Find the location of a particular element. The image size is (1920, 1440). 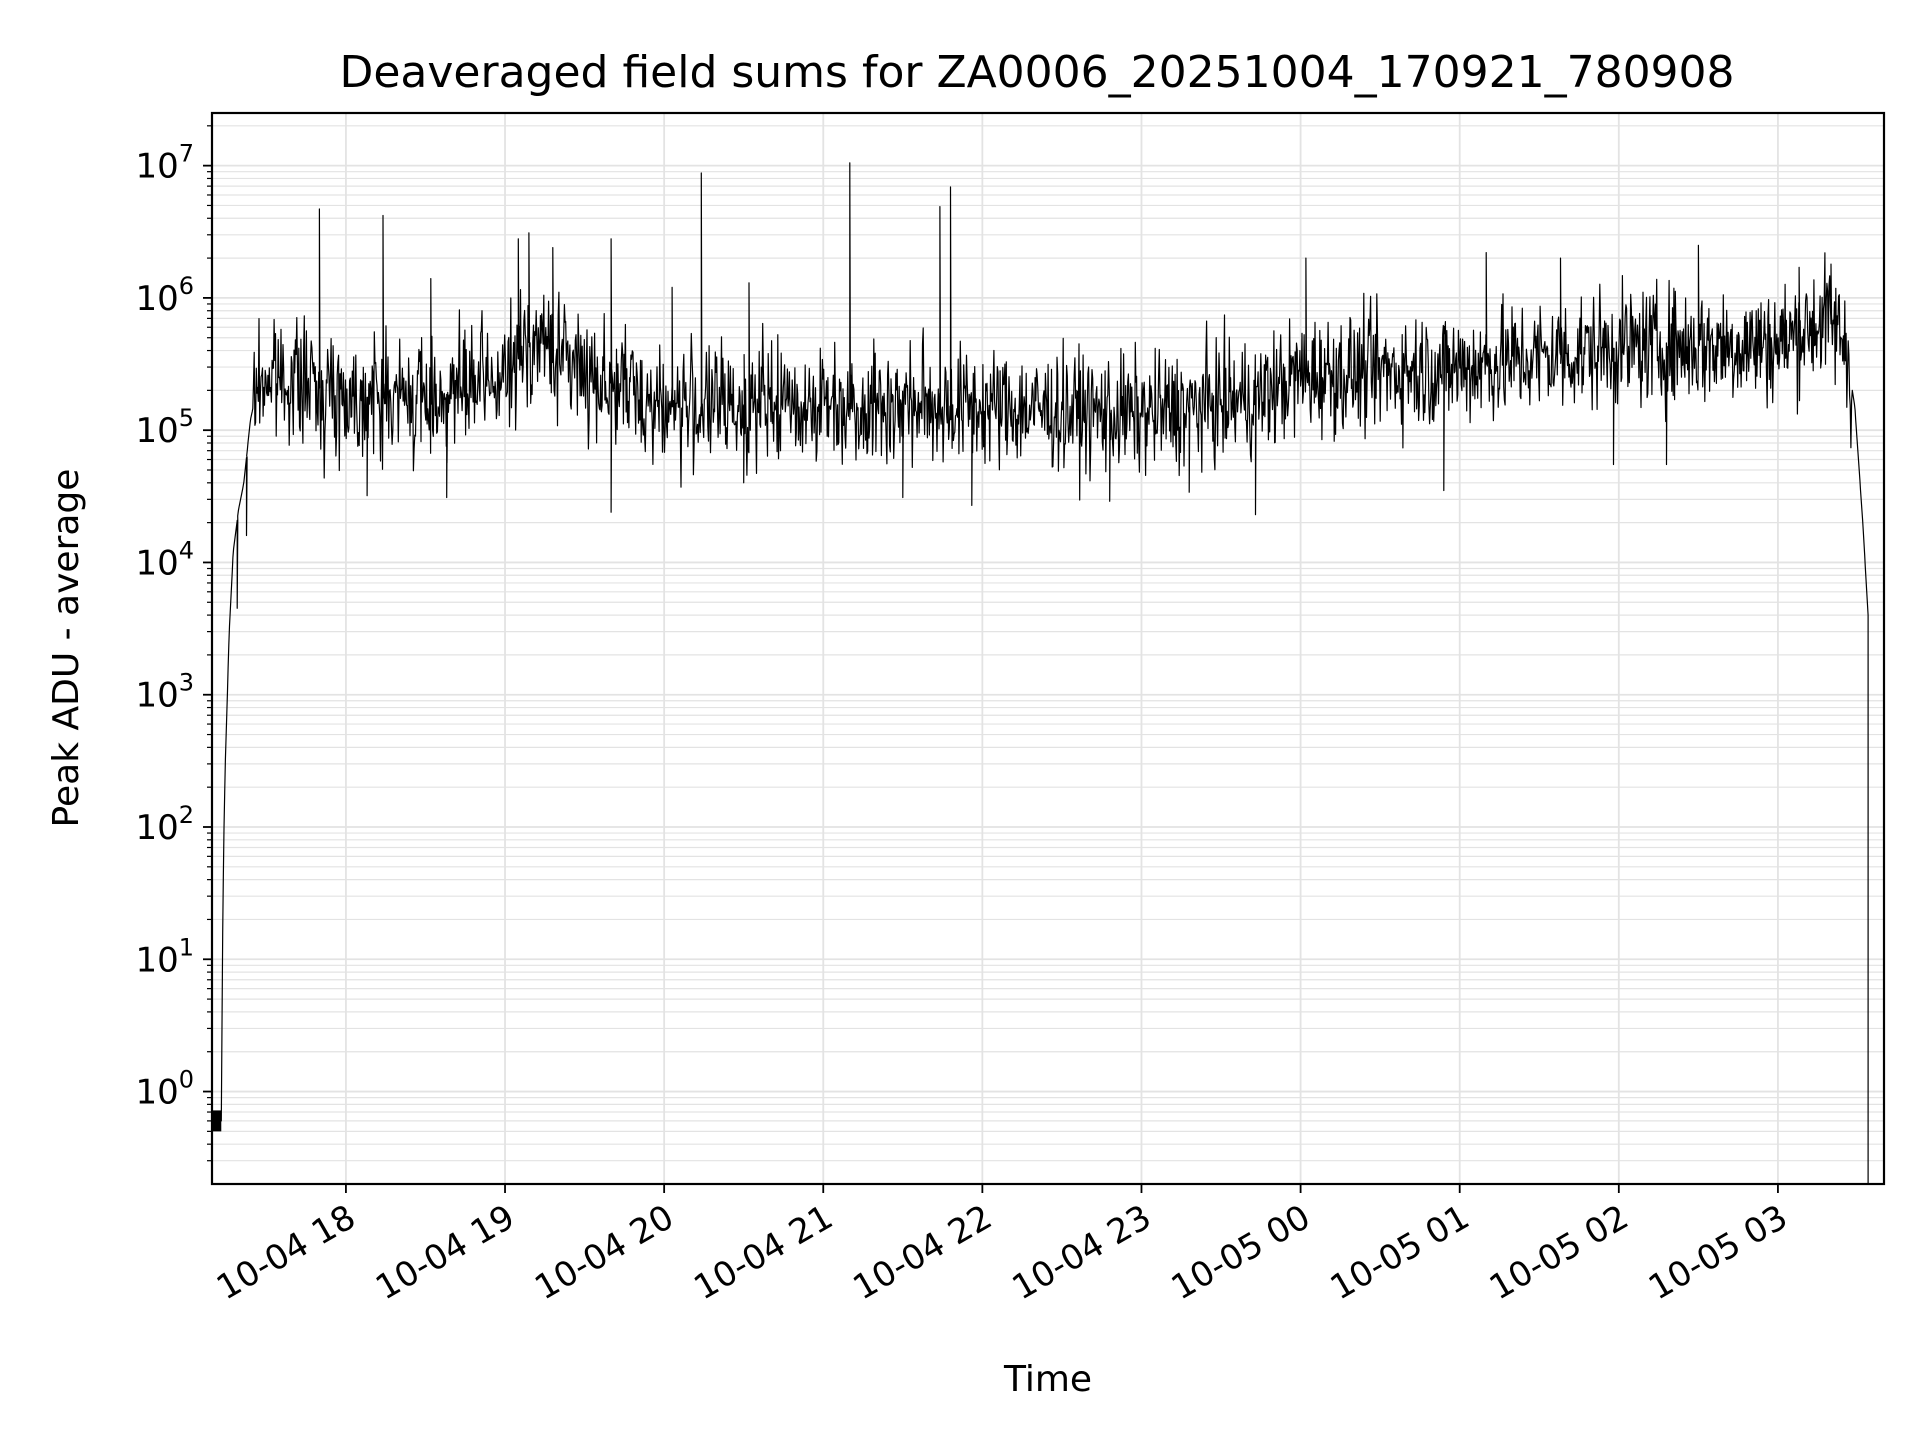

y-axis-label: Peak ADU - average is located at coordinates (66, 648).